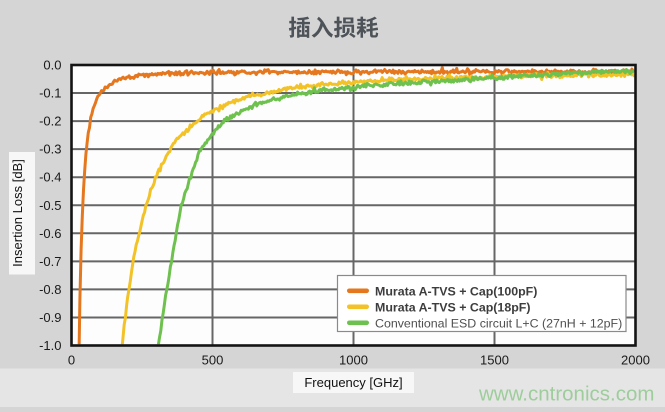 The height and width of the screenshot is (412, 665). What do you see at coordinates (50, 121) in the screenshot?
I see `svg-text: -0.2` at bounding box center [50, 121].